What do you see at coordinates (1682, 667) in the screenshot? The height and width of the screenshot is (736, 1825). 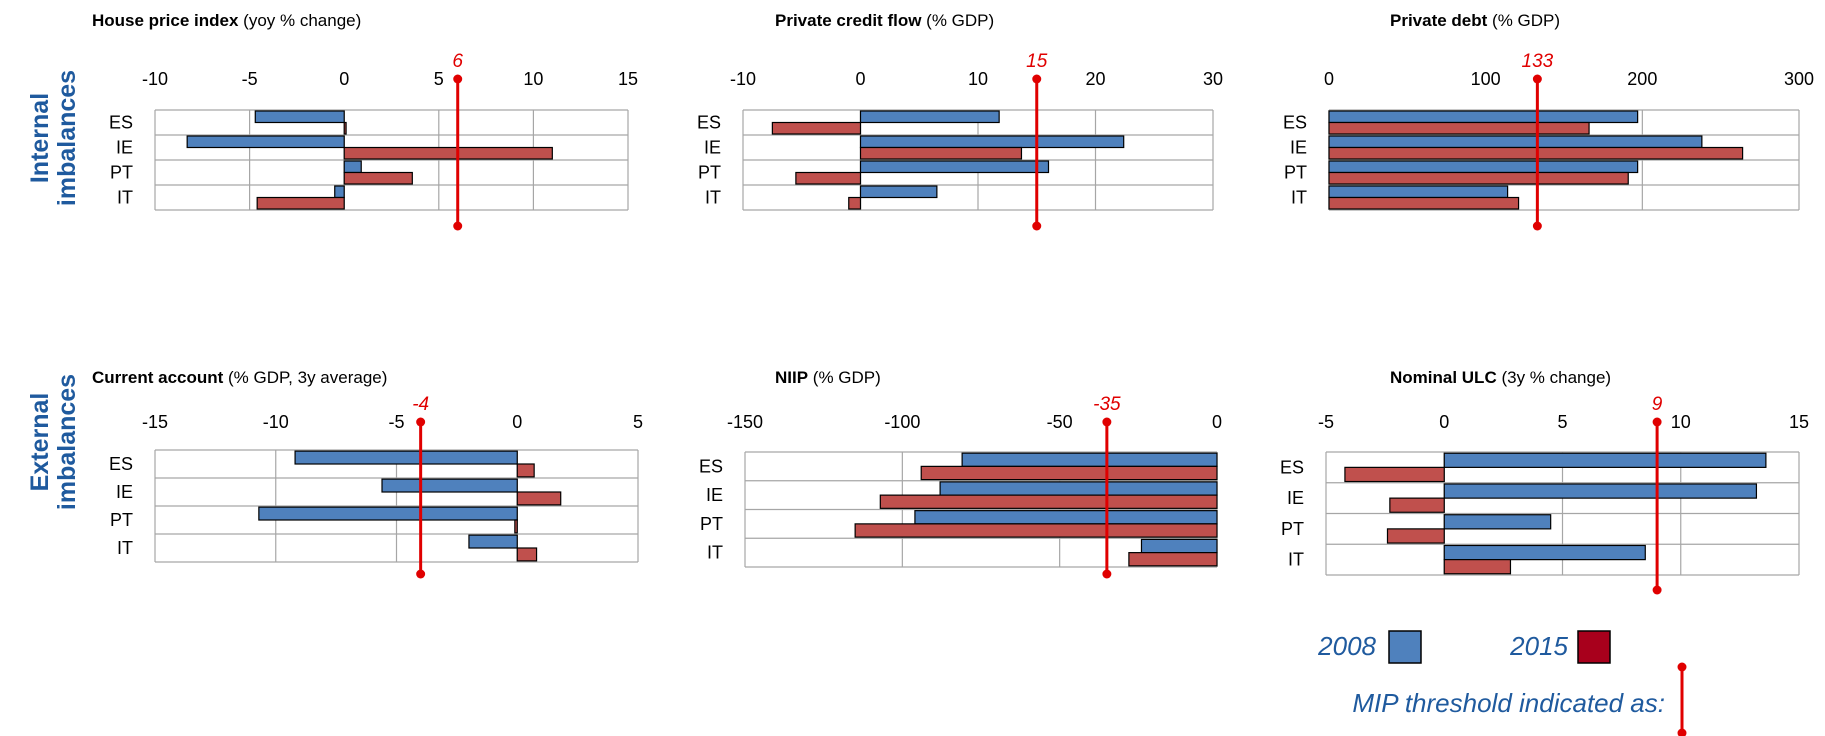 I see `legend-threshold-dot-top` at bounding box center [1682, 667].